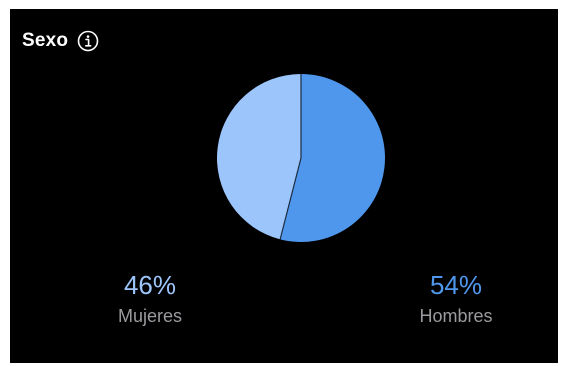  I want to click on pie-slice-hombres, so click(332, 158).